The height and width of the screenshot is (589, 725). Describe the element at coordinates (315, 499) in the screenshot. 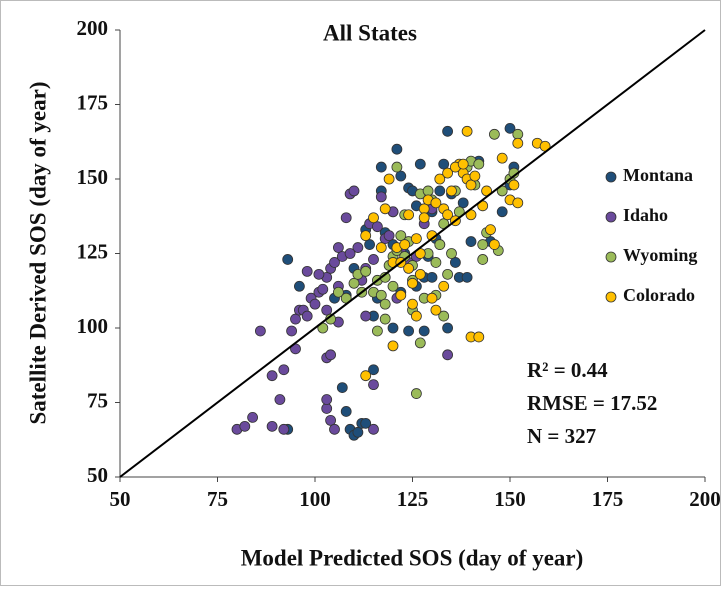

I see `x-tick-label: 100` at that location.